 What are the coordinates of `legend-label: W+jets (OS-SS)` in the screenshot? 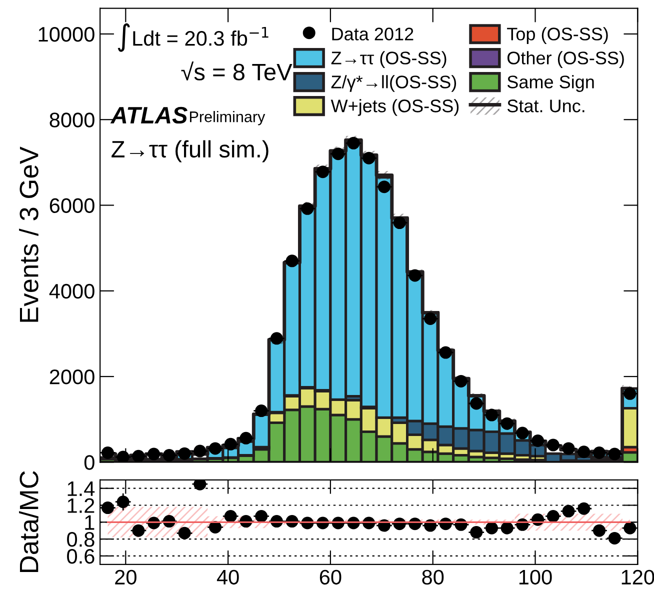 It's located at (394, 107).